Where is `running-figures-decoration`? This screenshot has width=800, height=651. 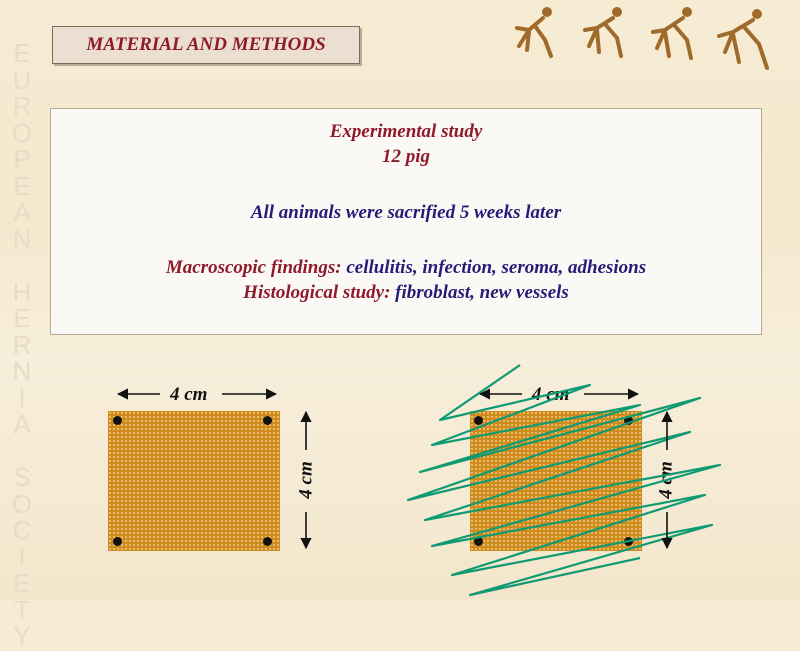 running-figures-decoration is located at coordinates (642, 38).